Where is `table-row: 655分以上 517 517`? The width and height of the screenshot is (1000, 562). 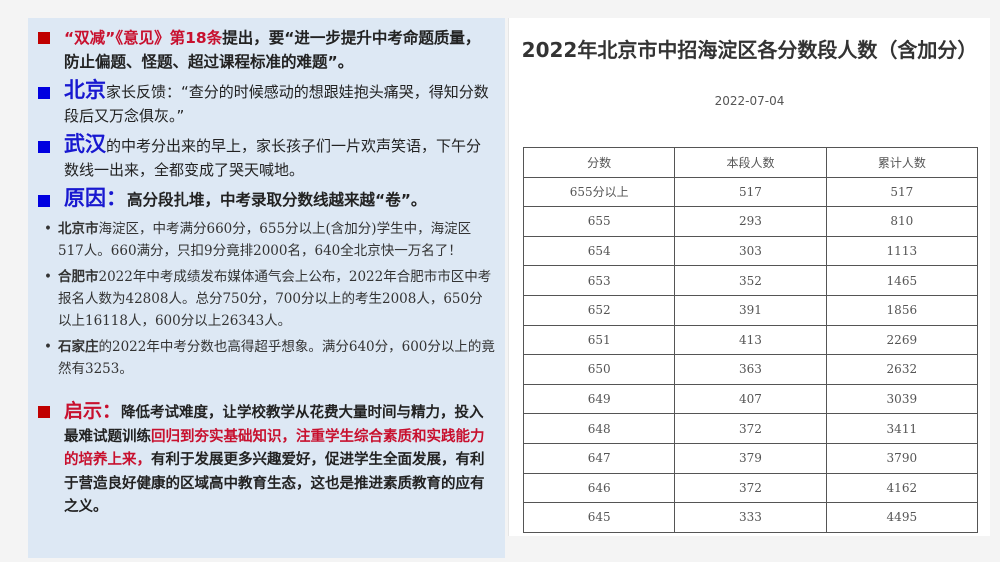 table-row: 655分以上 517 517 is located at coordinates (750, 192).